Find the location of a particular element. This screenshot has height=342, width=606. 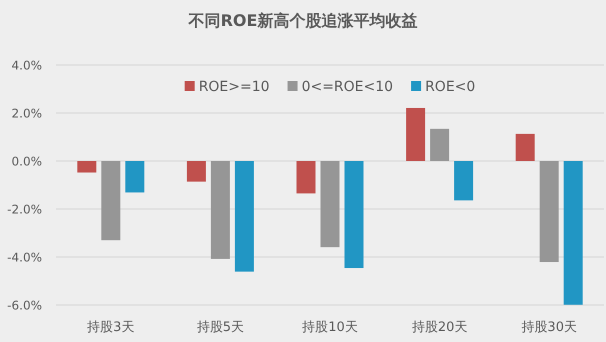

y-tick-label: 0.0% is located at coordinates (27, 161).